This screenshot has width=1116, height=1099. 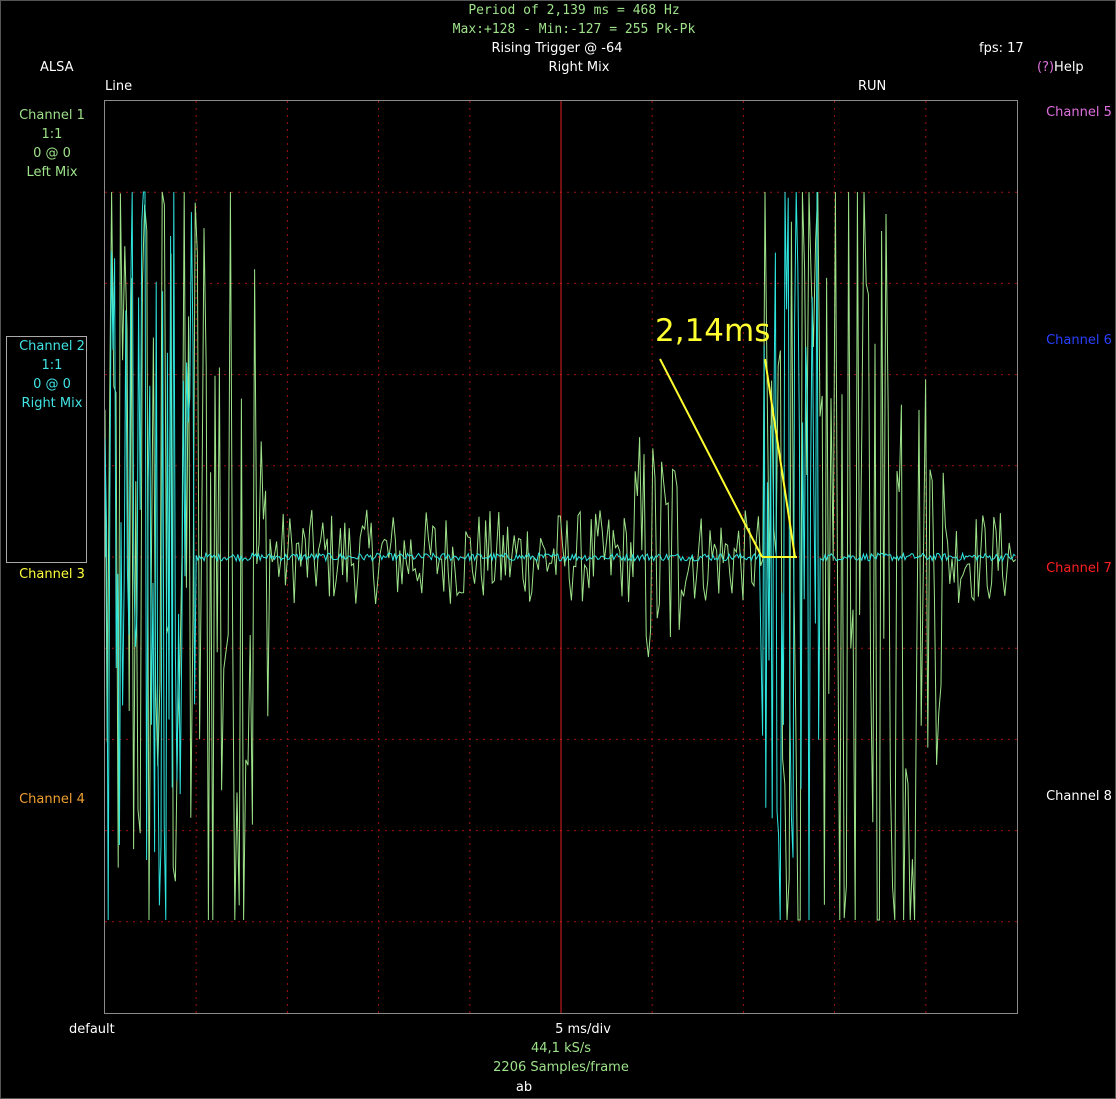 What do you see at coordinates (119, 86) in the screenshot?
I see `line-label: Line` at bounding box center [119, 86].